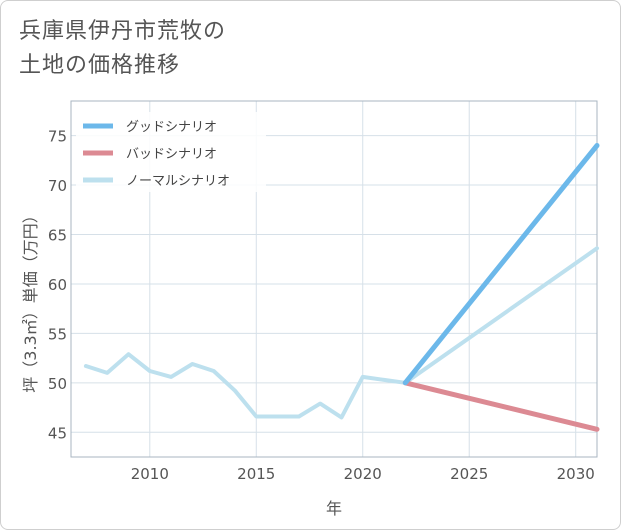 The width and height of the screenshot is (621, 530). Describe the element at coordinates (171, 127) in the screenshot. I see `legend-label-0: グッドシナリオ` at that location.